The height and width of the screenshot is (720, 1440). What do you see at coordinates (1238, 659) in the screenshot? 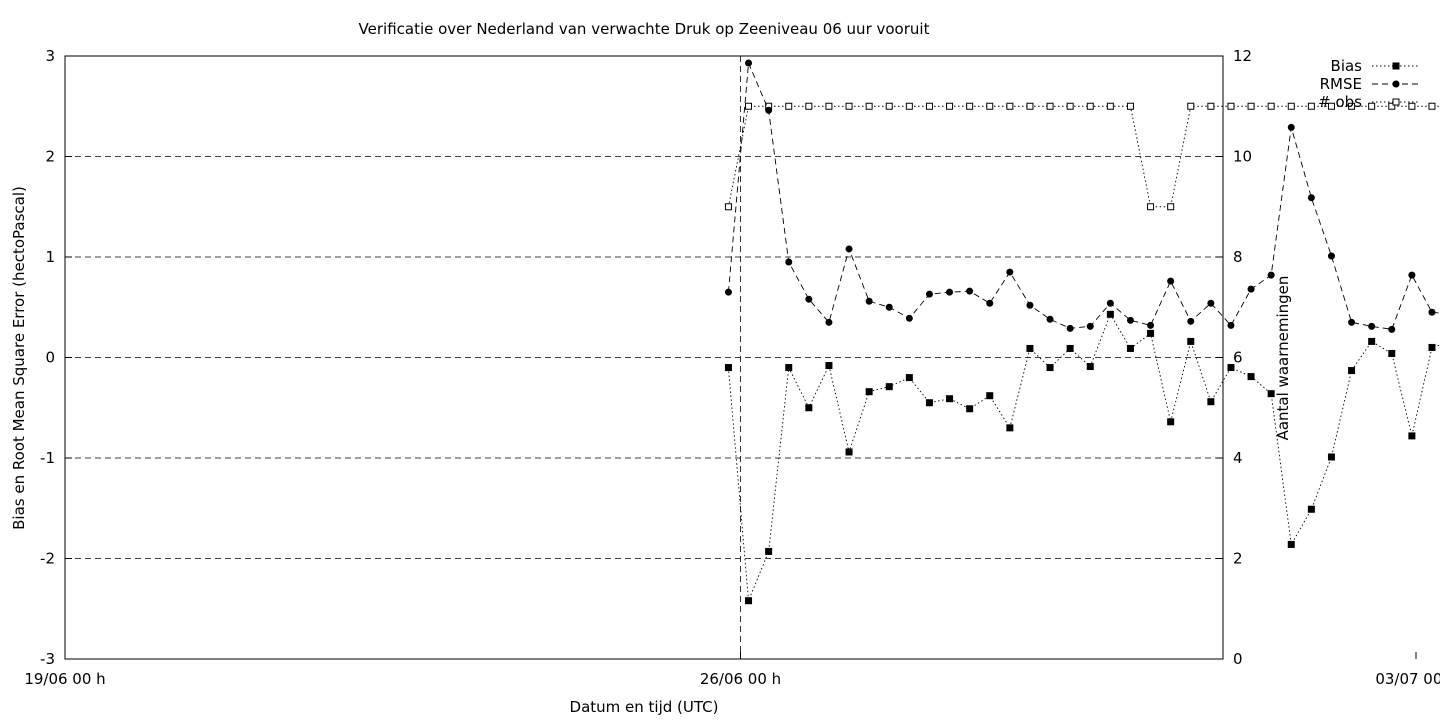
I see `y2-tick-label: 0` at bounding box center [1238, 659].